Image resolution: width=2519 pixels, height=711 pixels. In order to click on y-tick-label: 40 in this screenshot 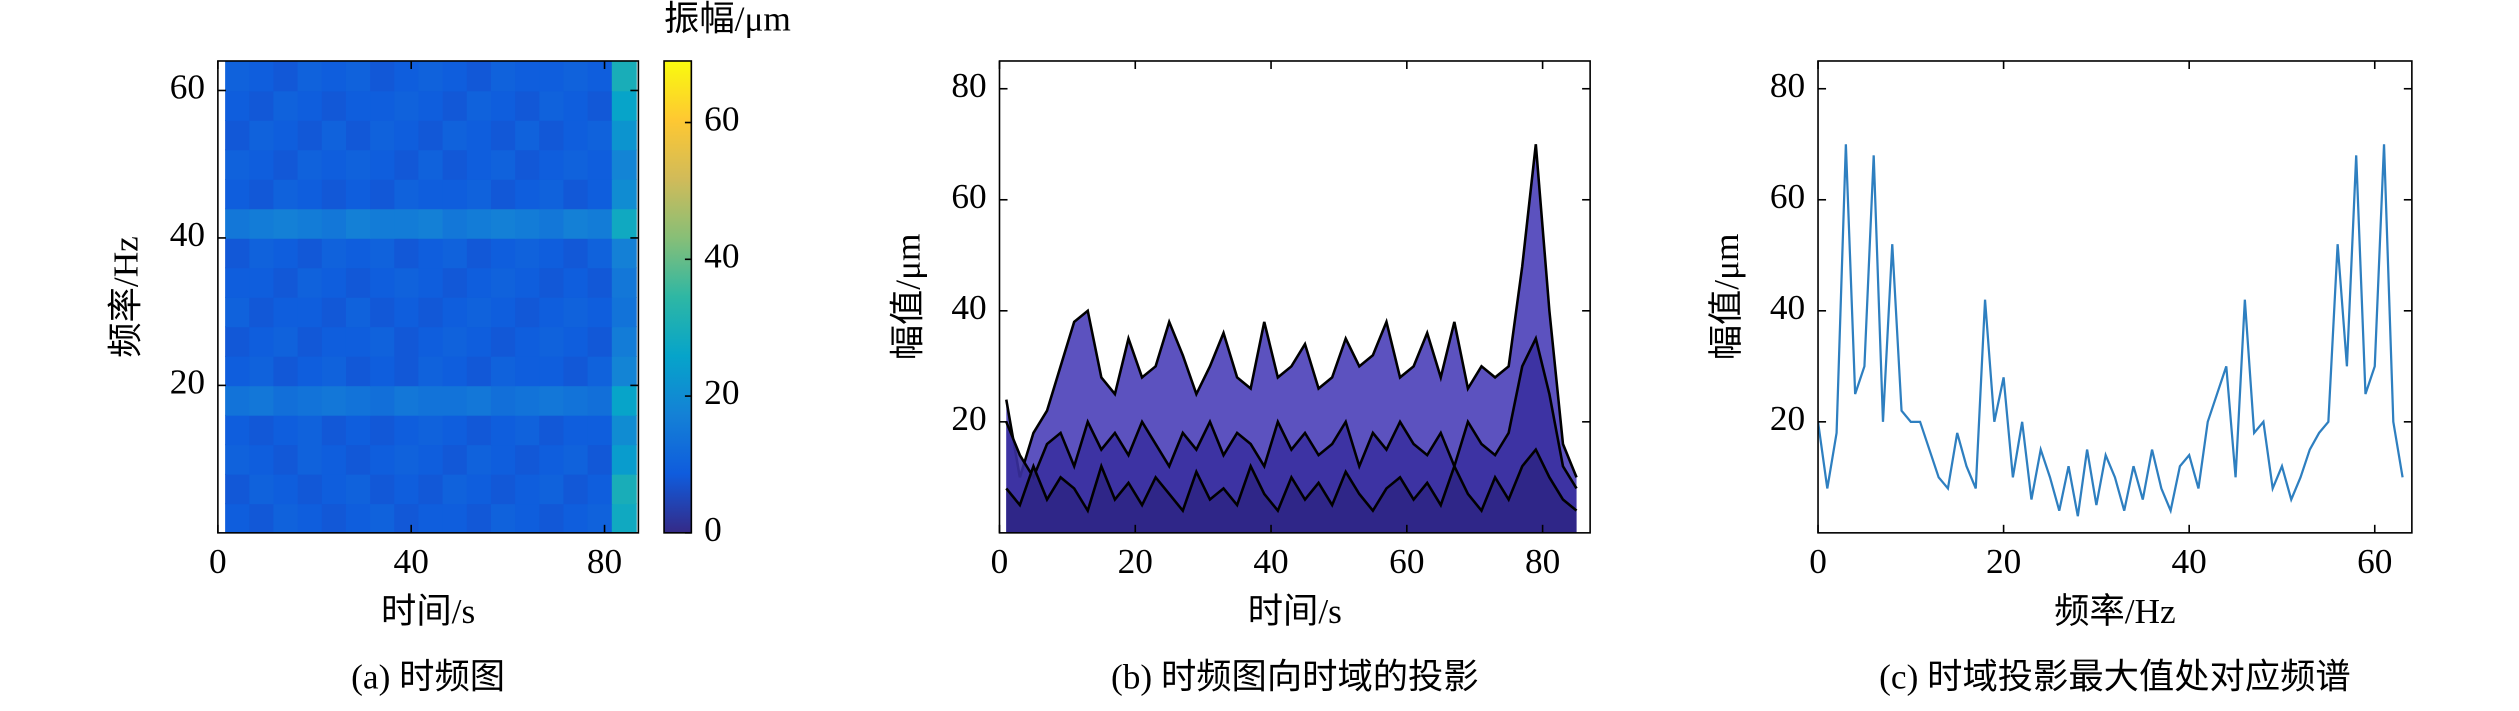, I will do `click(968, 307)`.